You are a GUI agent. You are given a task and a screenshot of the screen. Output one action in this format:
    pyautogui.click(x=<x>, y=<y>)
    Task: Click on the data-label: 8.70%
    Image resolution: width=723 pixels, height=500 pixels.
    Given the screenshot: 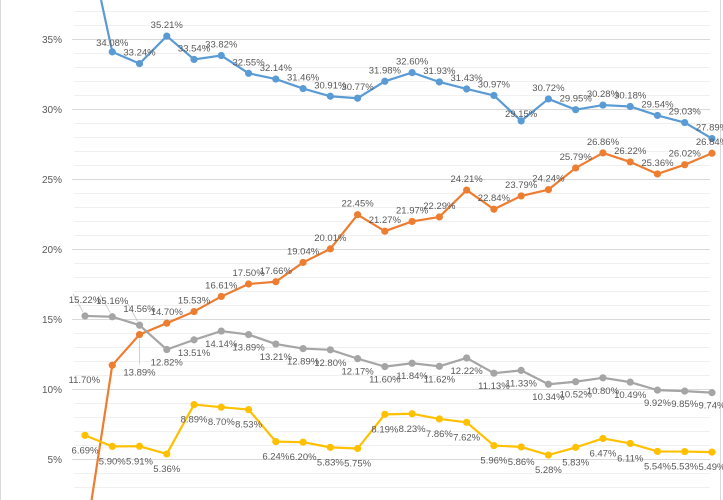 What is the action you would take?
    pyautogui.click(x=221, y=422)
    